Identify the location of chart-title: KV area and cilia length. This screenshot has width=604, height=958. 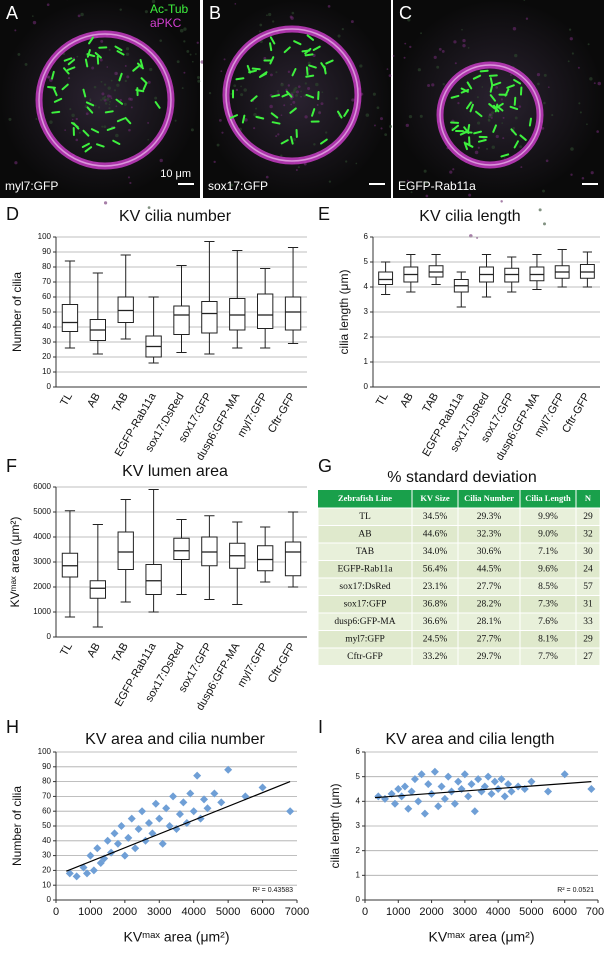
(470, 739).